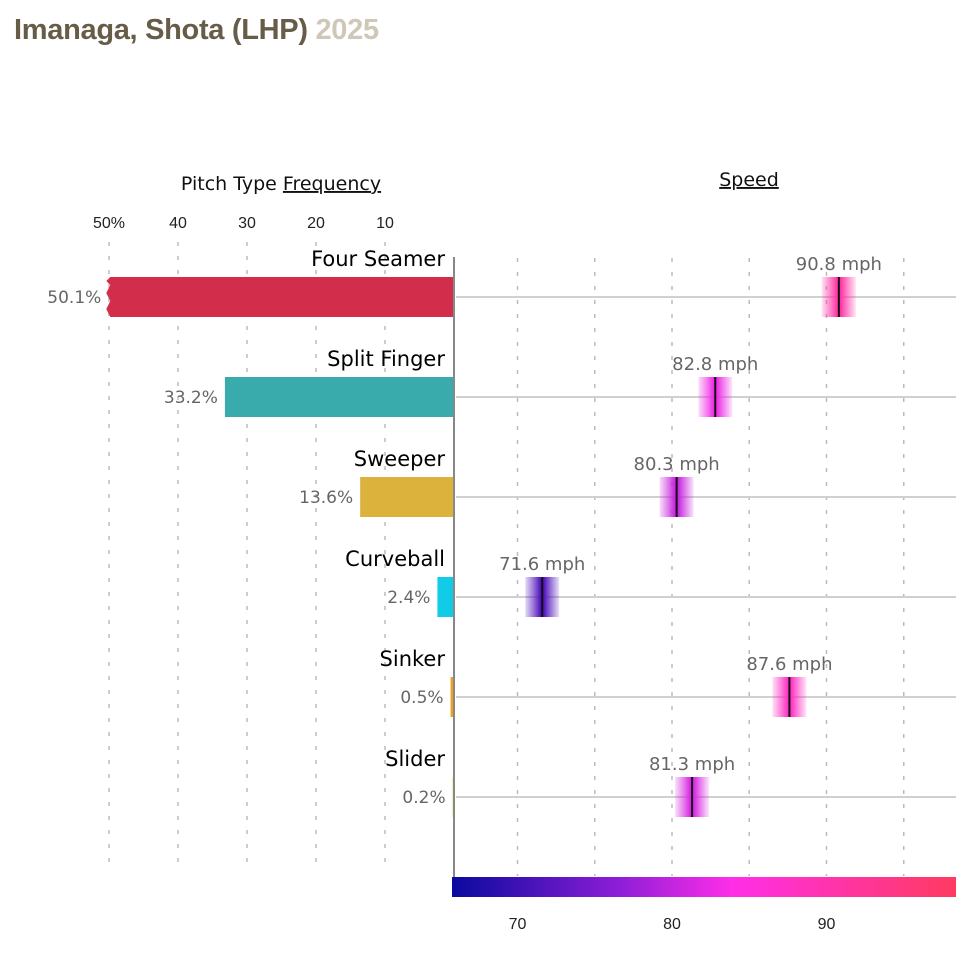 Image resolution: width=956 pixels, height=964 pixels. Describe the element at coordinates (386, 359) in the screenshot. I see `pitch-type-label: Split Finger` at that location.